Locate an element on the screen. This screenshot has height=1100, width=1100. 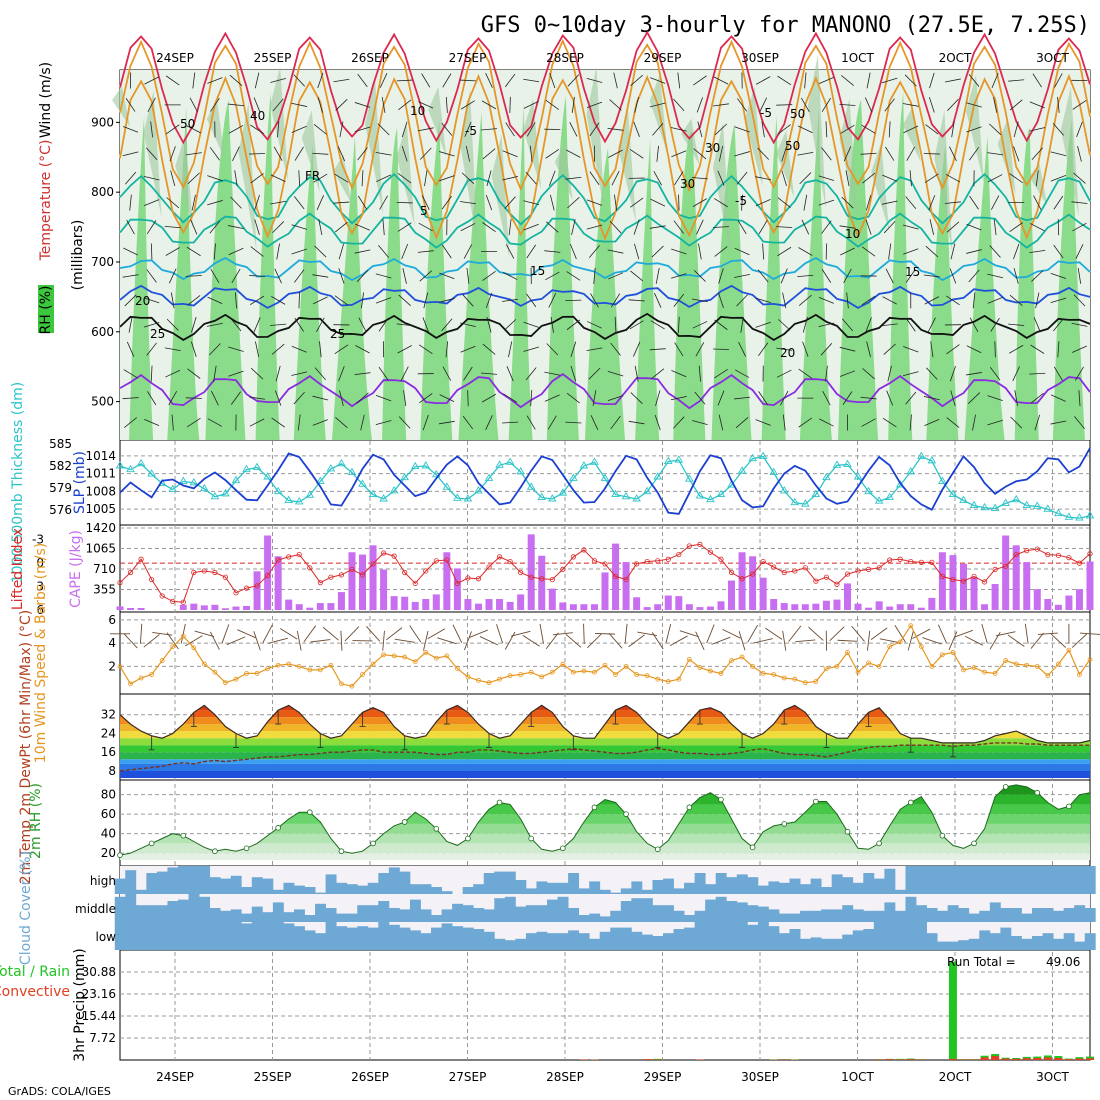
rh-plume is located at coordinates (141, 278).